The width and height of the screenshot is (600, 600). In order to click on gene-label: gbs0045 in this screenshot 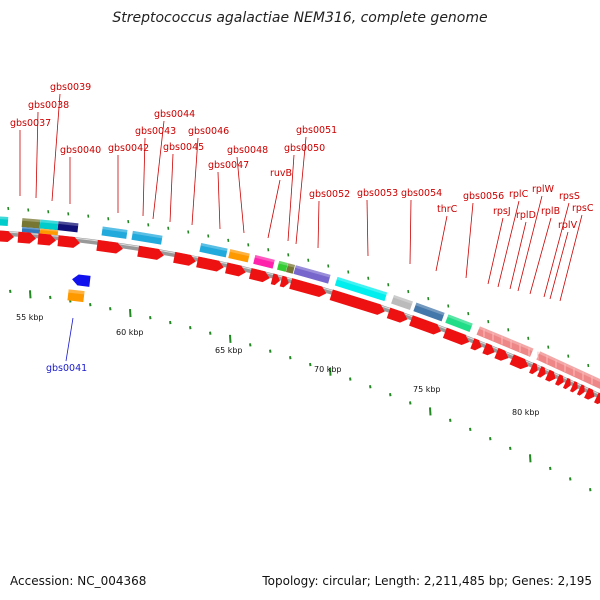, I will do `click(183, 147)`.